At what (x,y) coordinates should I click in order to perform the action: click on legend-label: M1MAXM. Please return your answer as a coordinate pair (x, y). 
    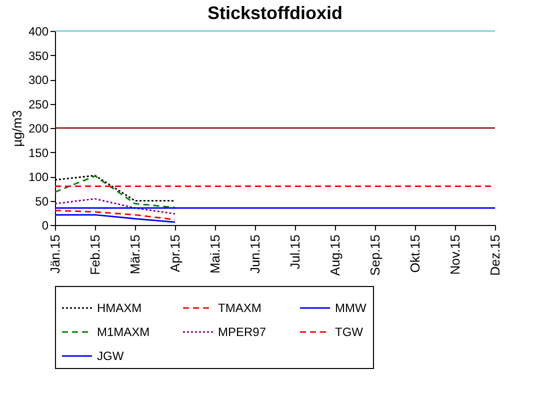
    Looking at the image, I should click on (123, 332).